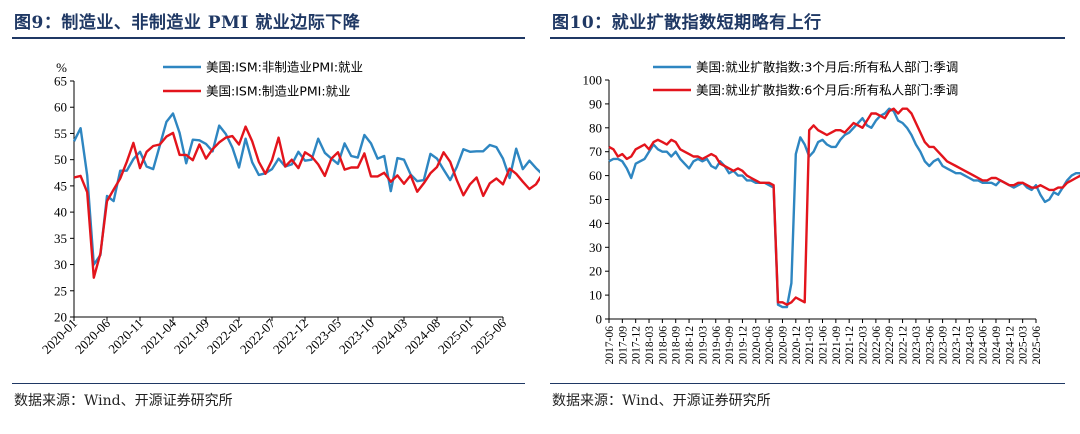 The image size is (1080, 434). What do you see at coordinates (637, 345) in the screenshot?
I see `x-tick-label: 2017-12` at bounding box center [637, 345].